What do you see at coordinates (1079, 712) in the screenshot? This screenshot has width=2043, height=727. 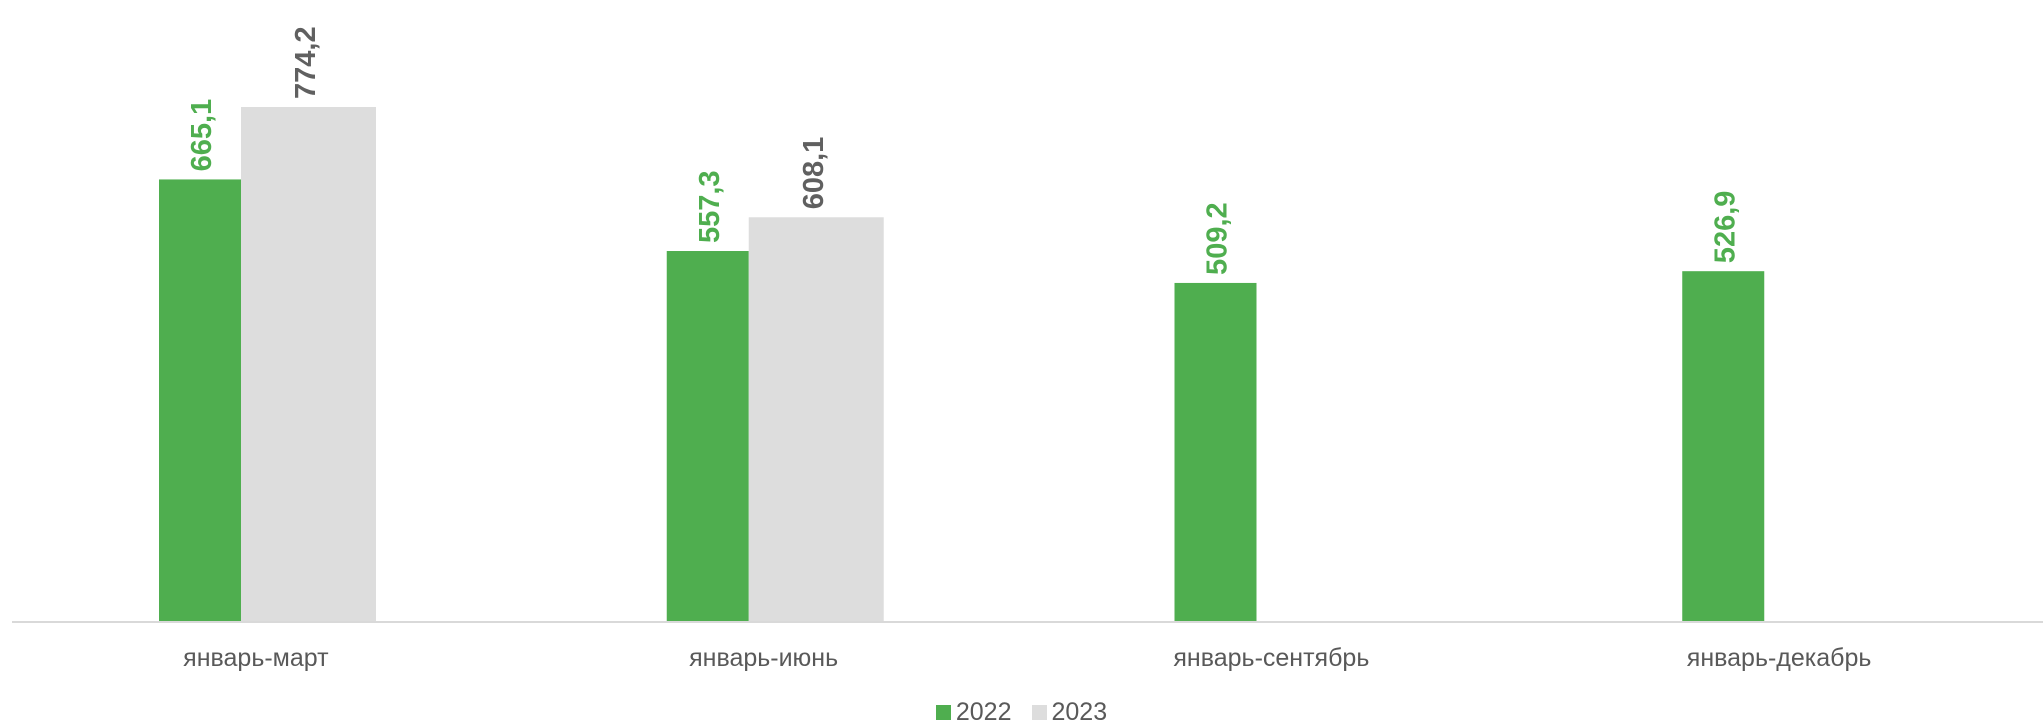 I see `legend-label-2023: 2023` at bounding box center [1079, 712].